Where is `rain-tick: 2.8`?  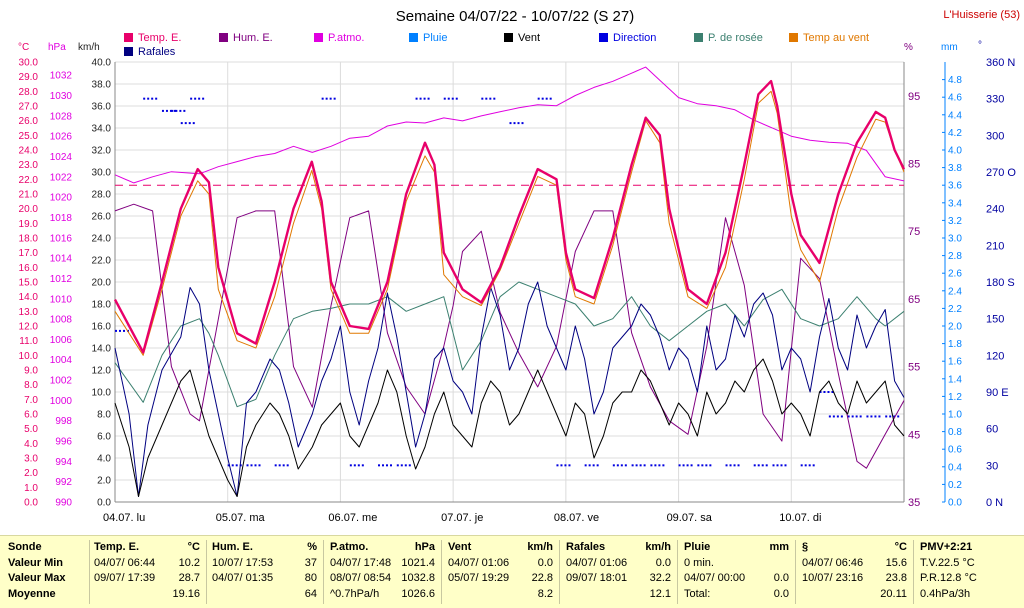 rain-tick: 2.8 is located at coordinates (955, 256).